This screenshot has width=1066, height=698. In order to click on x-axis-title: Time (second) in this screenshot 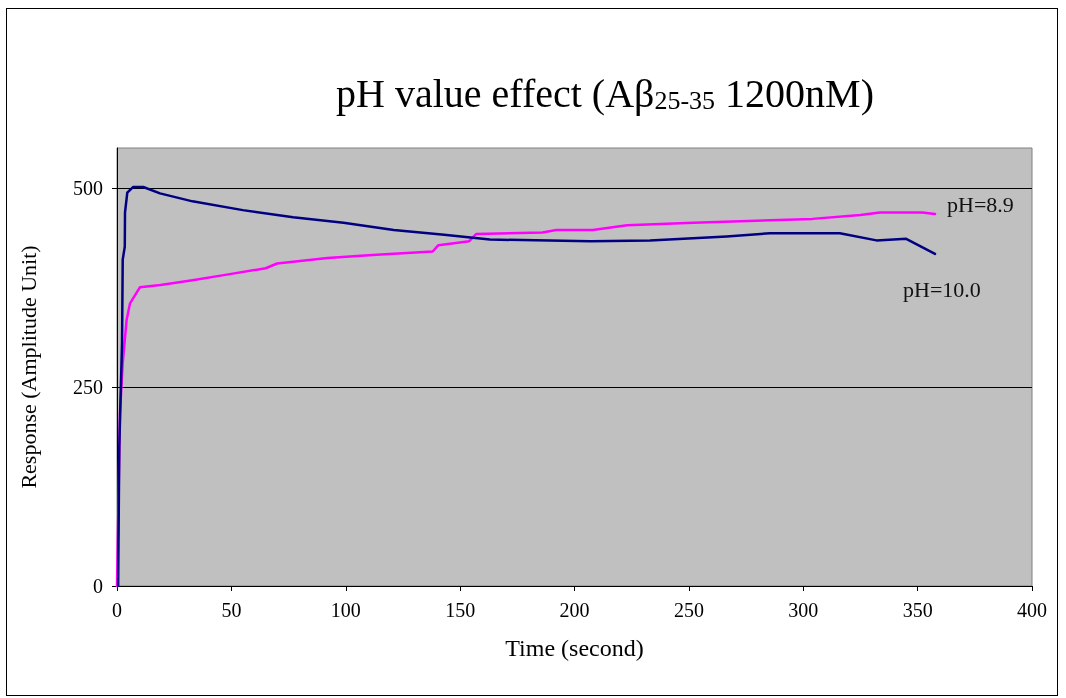, I will do `click(574, 648)`.